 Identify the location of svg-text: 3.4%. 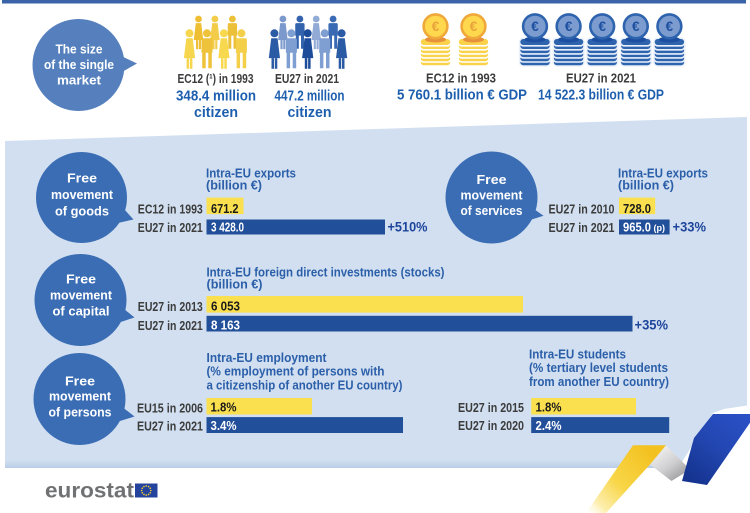
(224, 425).